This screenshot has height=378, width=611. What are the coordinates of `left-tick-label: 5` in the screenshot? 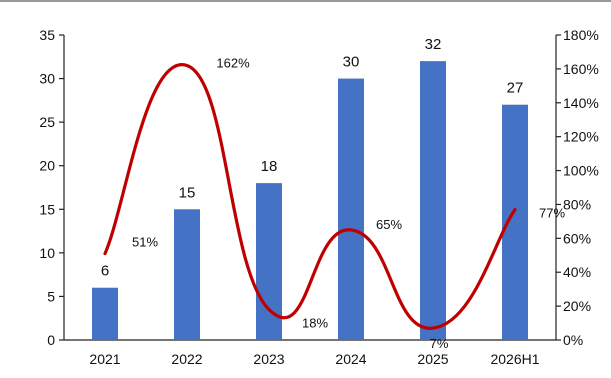 It's located at (51, 296).